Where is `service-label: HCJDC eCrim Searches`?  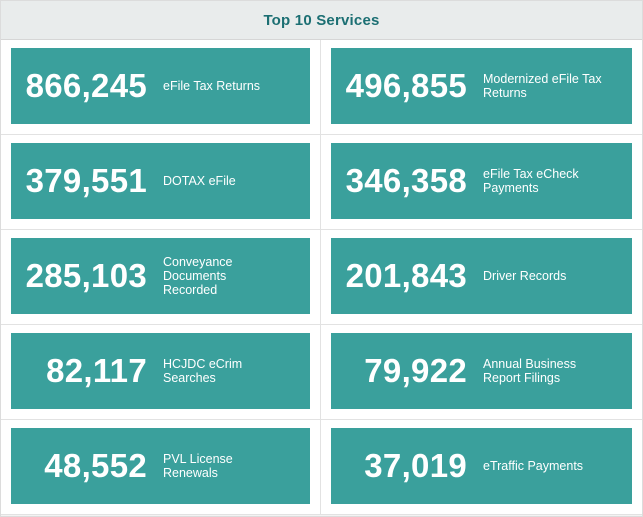
service-label: HCJDC eCrim Searches is located at coordinates (203, 371).